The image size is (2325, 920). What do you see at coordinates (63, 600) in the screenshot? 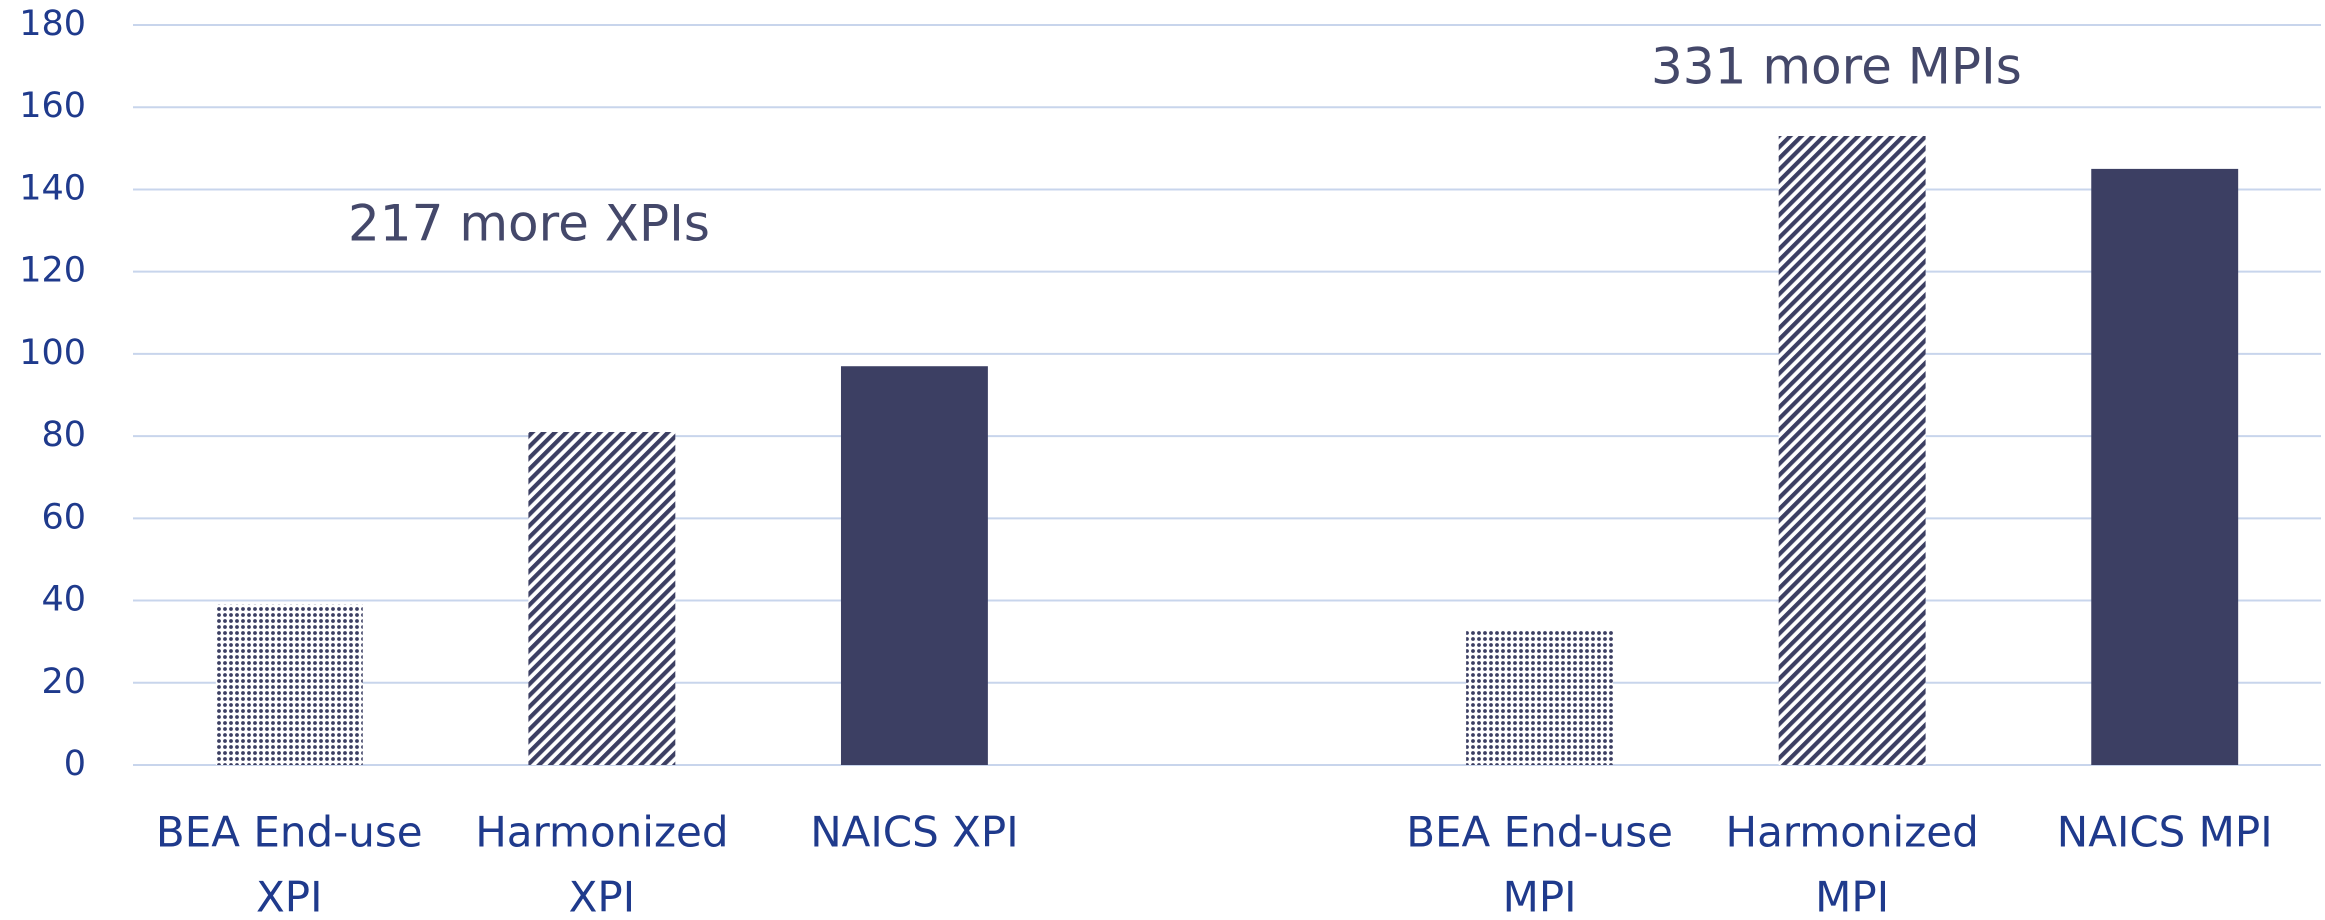
I see `y-tick-label: 40` at bounding box center [63, 600].